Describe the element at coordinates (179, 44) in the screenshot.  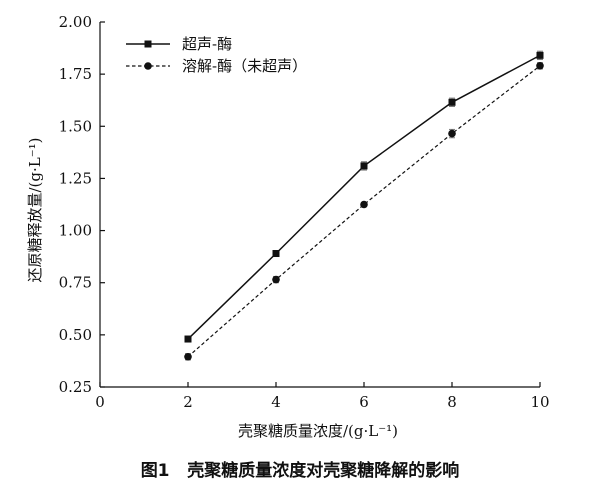
I see `legend-entry-1: 超声-酶` at that location.